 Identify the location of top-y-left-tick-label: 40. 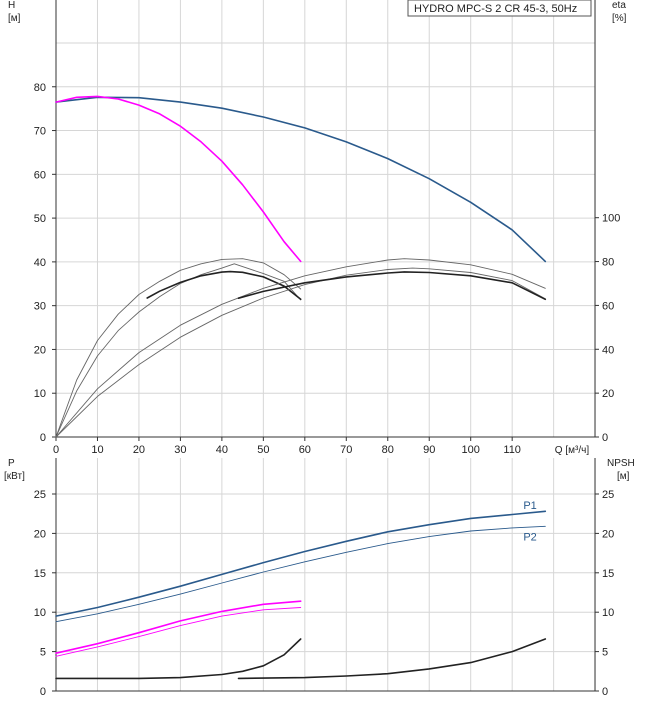
(40, 263).